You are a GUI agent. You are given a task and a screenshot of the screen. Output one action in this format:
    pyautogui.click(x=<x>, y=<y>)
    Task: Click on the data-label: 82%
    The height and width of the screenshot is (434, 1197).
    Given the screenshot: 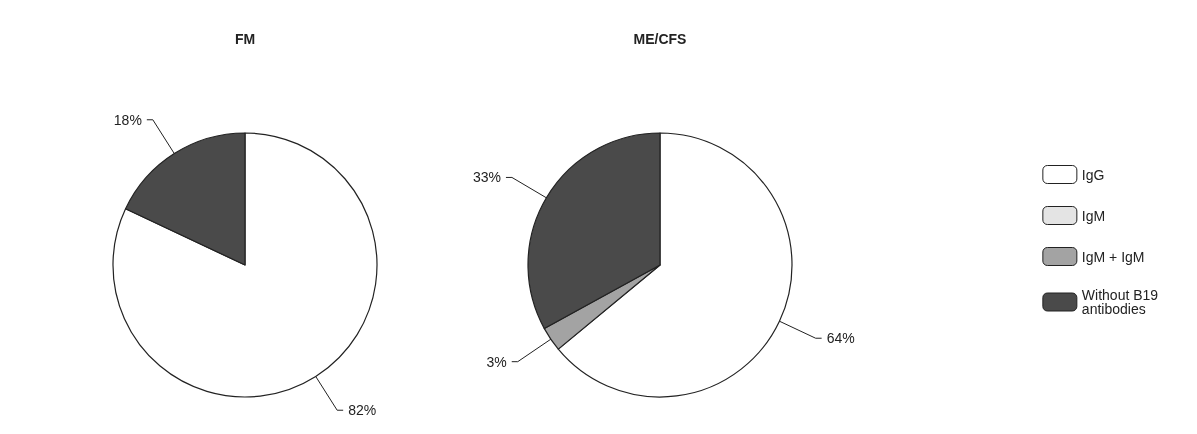 What is the action you would take?
    pyautogui.click(x=362, y=410)
    